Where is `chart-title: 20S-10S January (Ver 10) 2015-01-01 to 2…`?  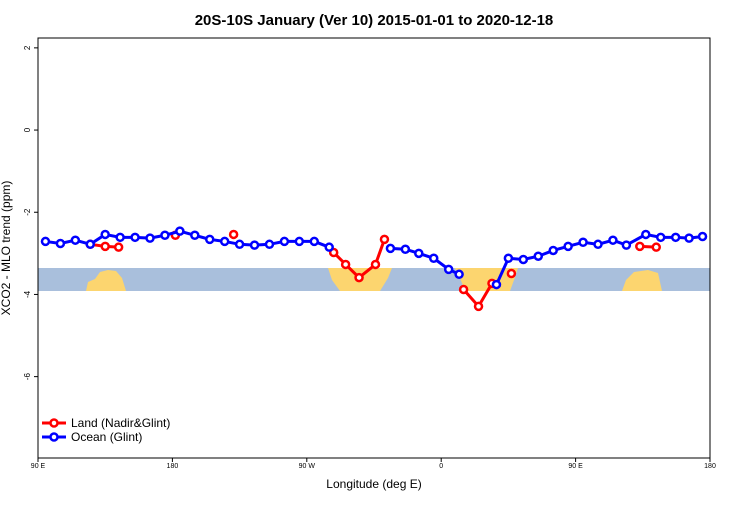
chart-title: 20S-10S January (Ver 10) 2015-01-01 to 2… is located at coordinates (374, 20).